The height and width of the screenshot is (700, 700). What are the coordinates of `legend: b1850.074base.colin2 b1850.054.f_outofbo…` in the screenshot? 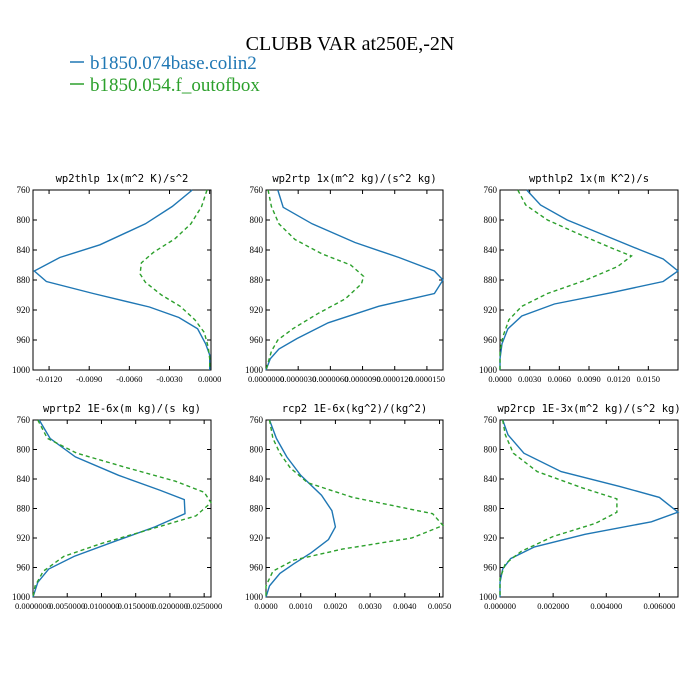 It's located at (165, 74).